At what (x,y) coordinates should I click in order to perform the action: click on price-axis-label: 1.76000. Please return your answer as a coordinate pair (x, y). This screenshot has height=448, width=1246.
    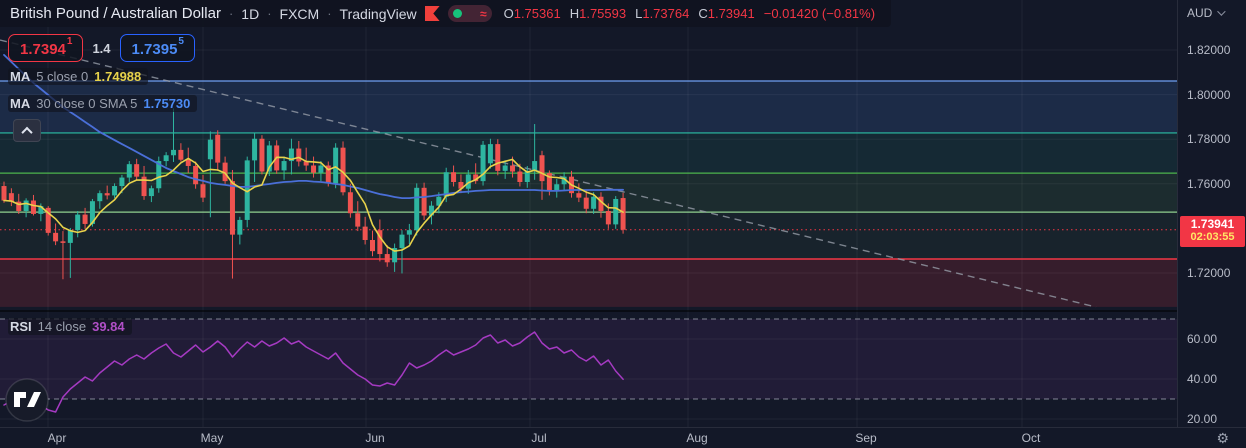
    Looking at the image, I should click on (1209, 183).